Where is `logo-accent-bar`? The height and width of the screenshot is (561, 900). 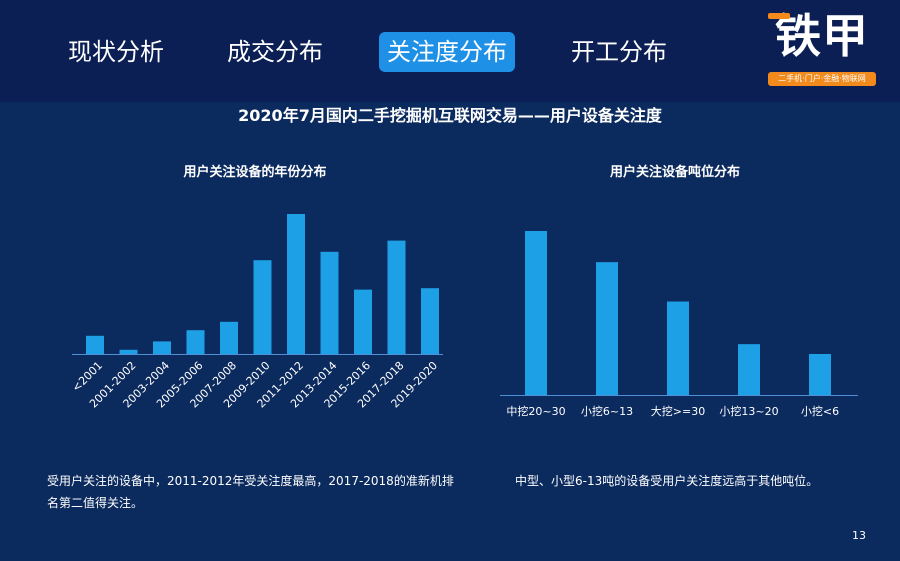 logo-accent-bar is located at coordinates (779, 16).